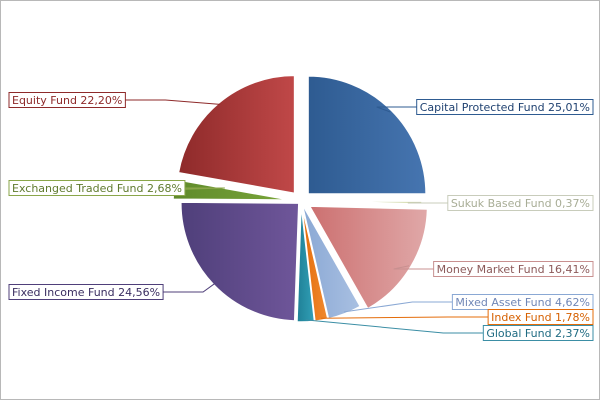 The height and width of the screenshot is (400, 600). Describe the element at coordinates (367, 135) in the screenshot. I see `pie-slice-capital-protected-fund` at that location.